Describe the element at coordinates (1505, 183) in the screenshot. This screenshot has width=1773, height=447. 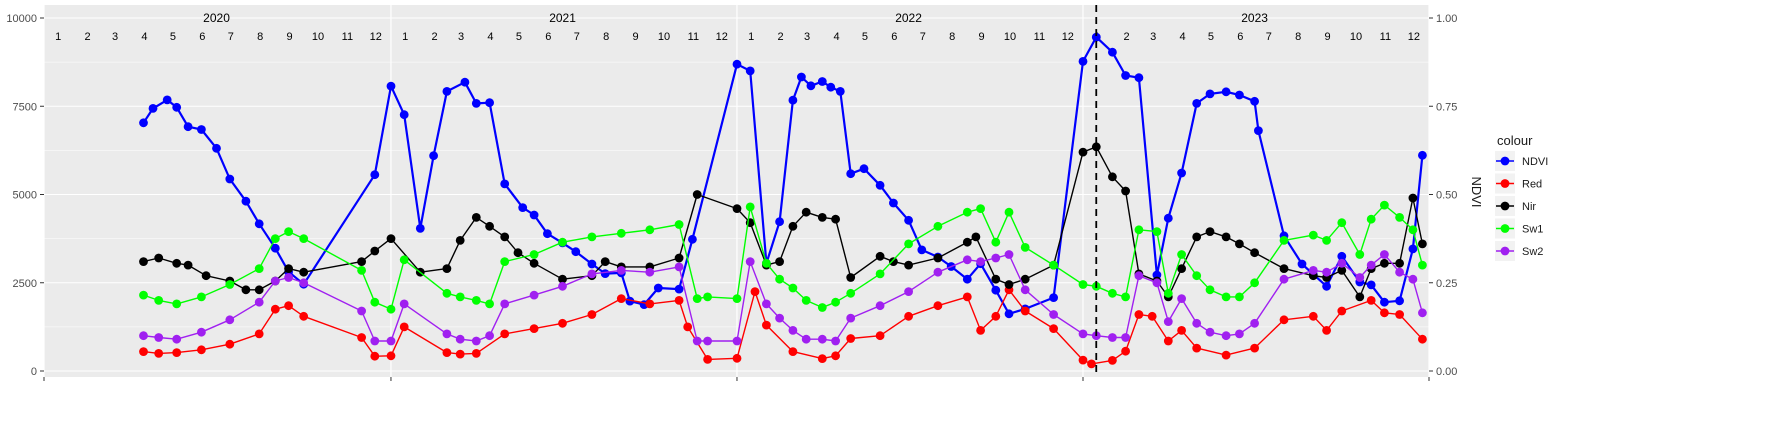
I see `legend-key-point` at that location.